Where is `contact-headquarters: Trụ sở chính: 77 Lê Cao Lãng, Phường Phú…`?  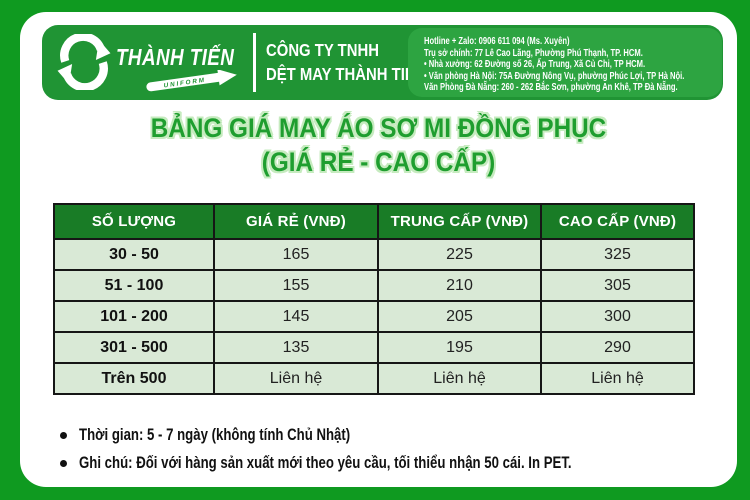
contact-headquarters: Trụ sở chính: 77 Lê Cao Lãng, Phường Phú… is located at coordinates (533, 53).